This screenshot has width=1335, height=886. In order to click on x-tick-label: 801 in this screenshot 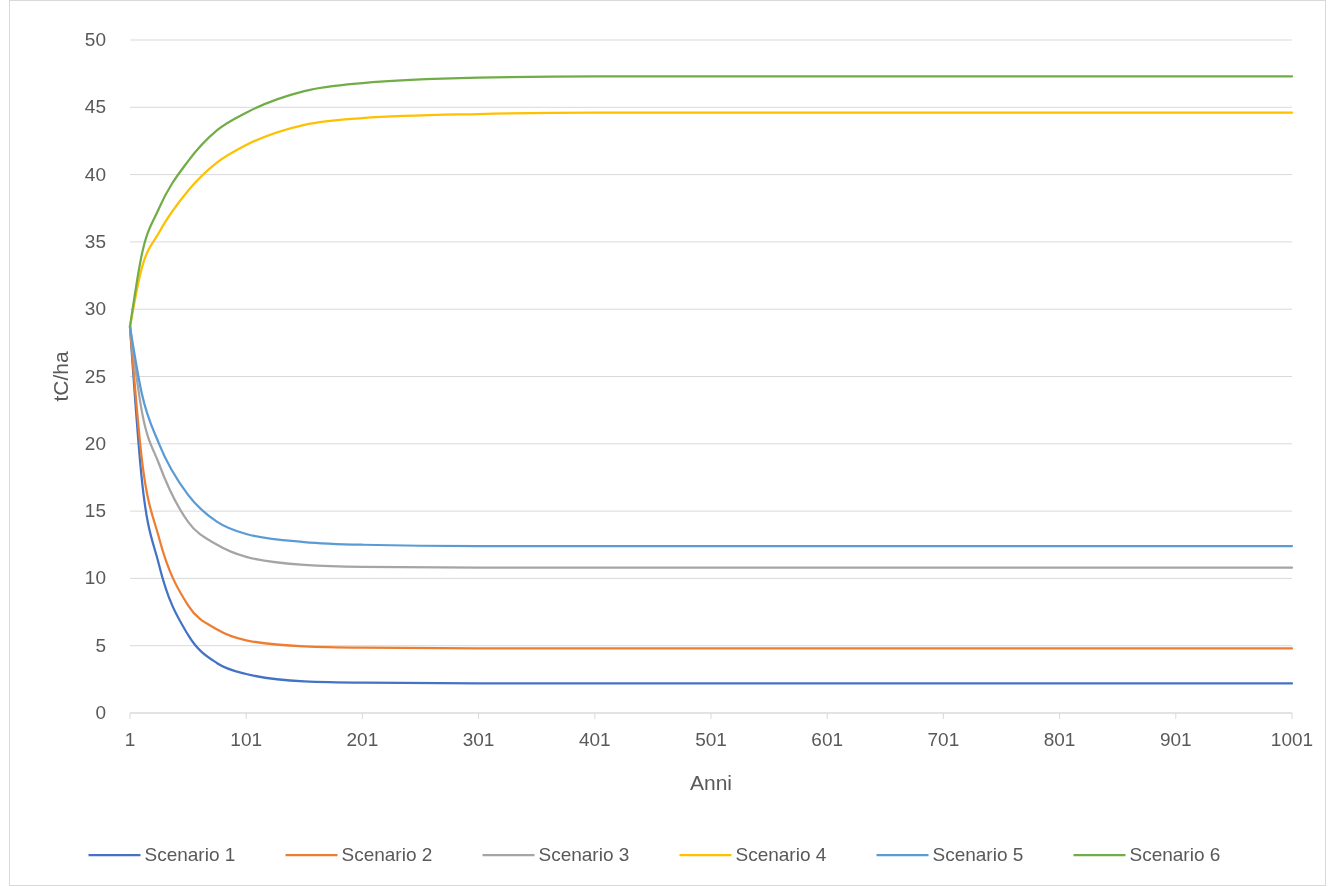, I will do `click(1059, 739)`.